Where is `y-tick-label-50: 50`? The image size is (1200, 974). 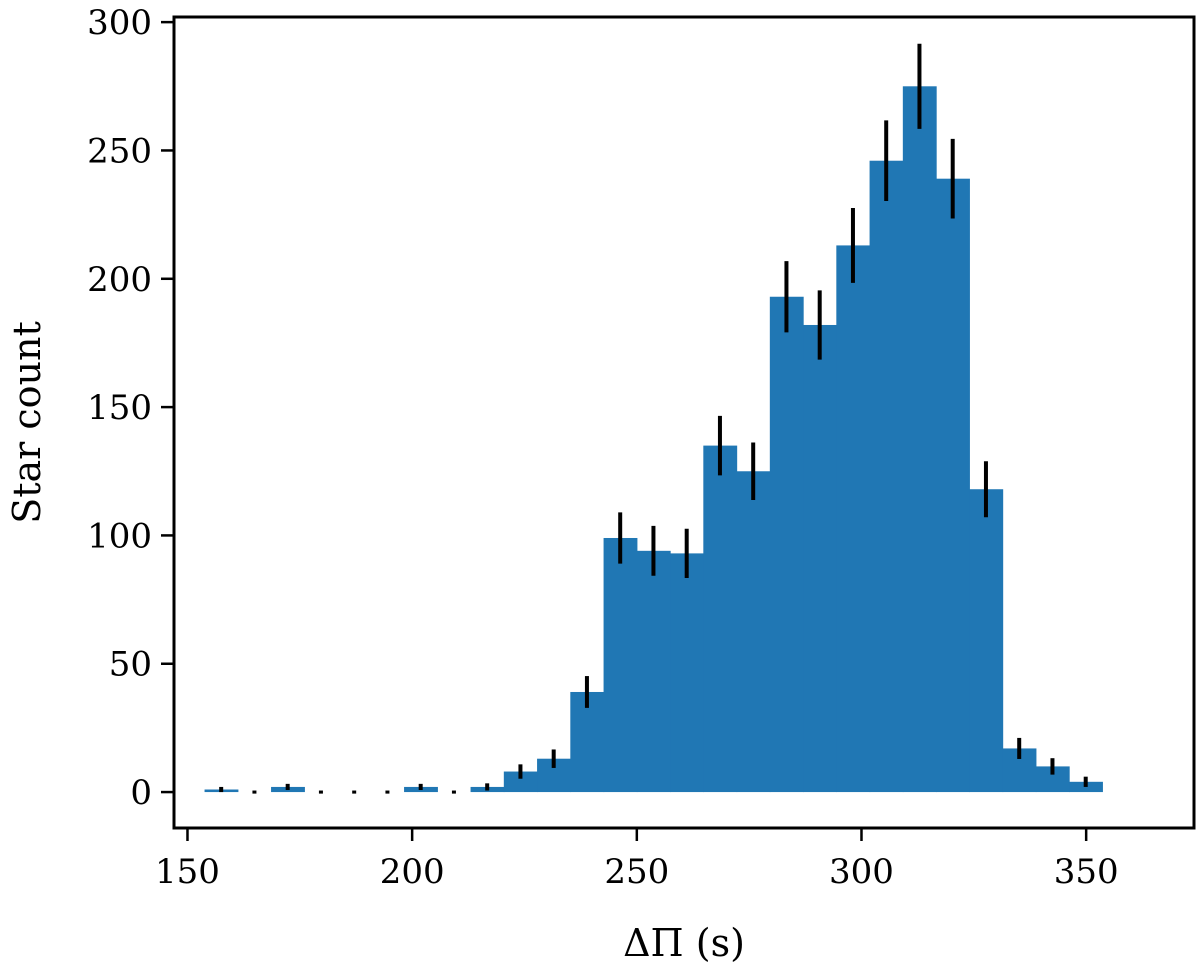 y-tick-label-50: 50 is located at coordinates (130, 665).